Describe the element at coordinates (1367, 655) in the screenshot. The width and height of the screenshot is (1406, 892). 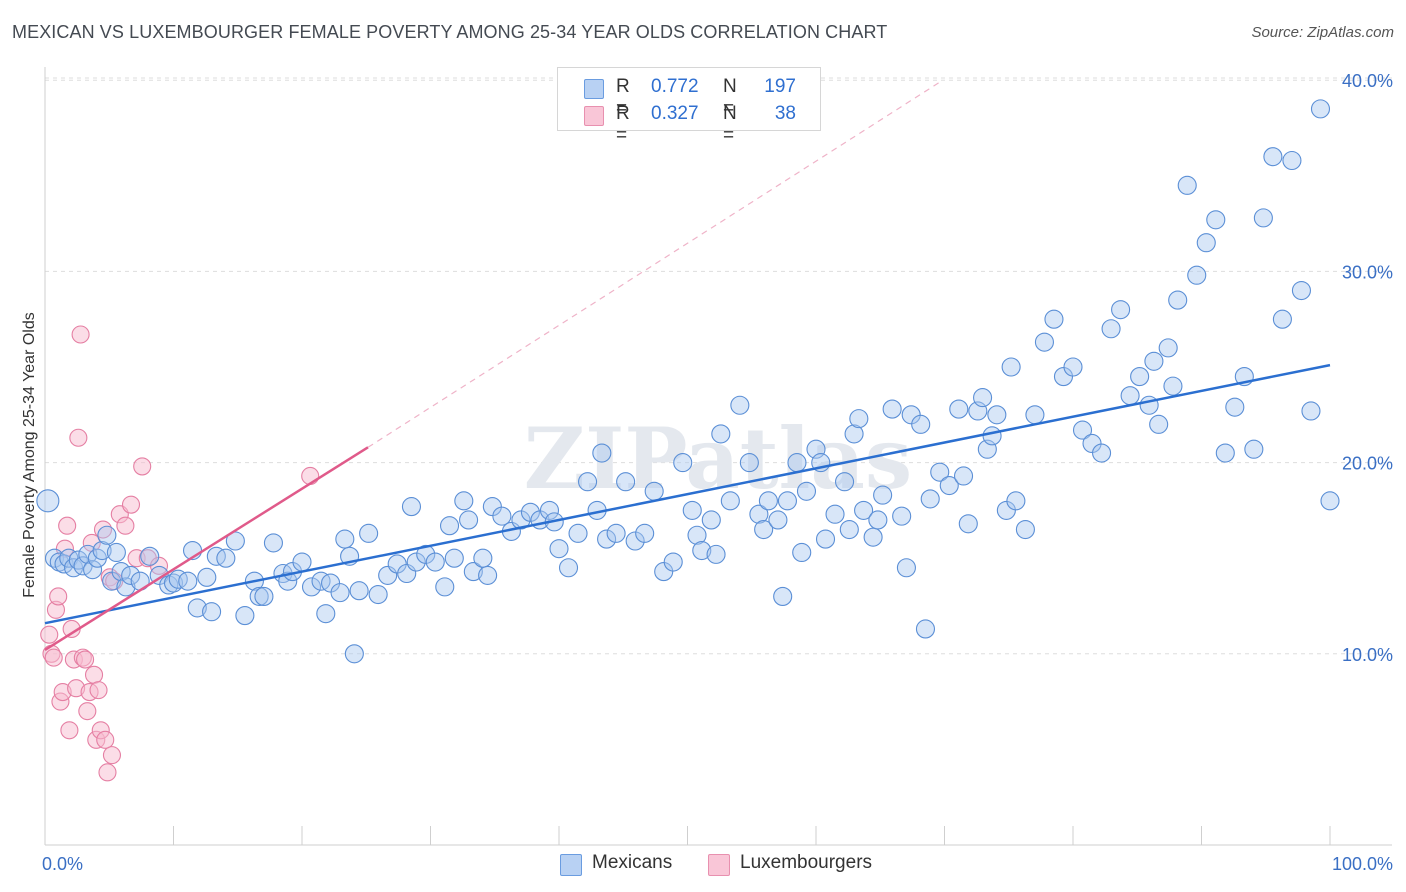
I see `y-tick-label: 10.0%` at that location.